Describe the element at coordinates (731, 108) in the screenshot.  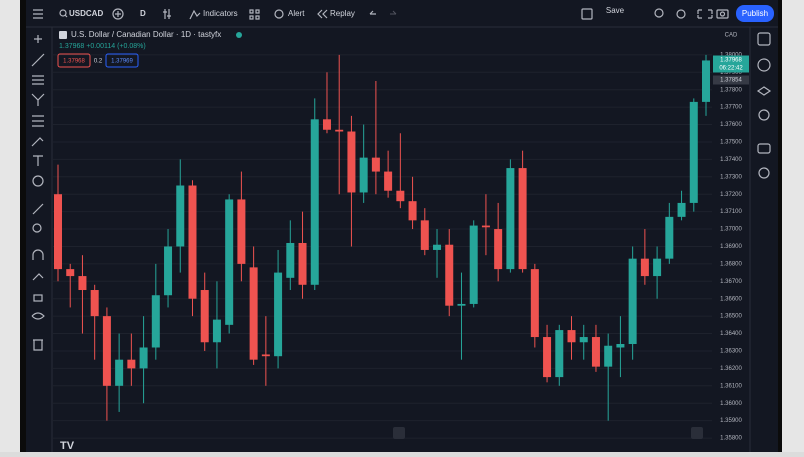
I see `y-tick-label: 1.37700` at that location.